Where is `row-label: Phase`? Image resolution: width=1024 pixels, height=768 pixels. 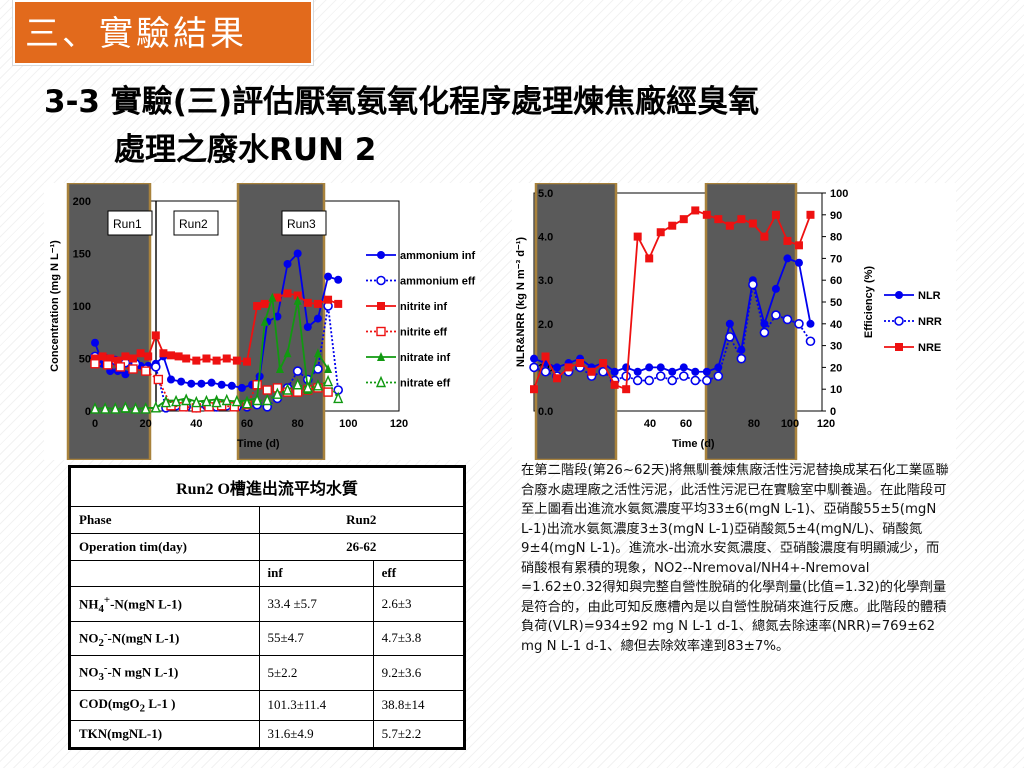 row-label: Phase is located at coordinates (165, 520).